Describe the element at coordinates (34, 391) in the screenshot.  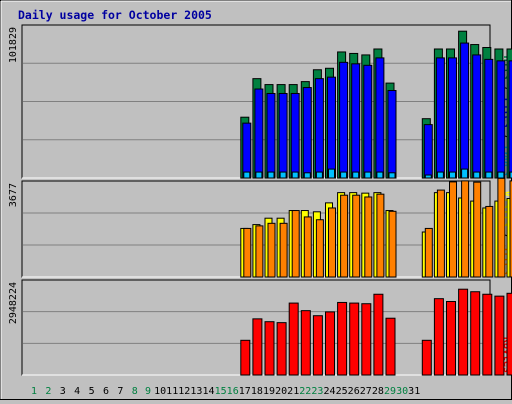
I see `x-tick-label-day-1: 1` at that location.